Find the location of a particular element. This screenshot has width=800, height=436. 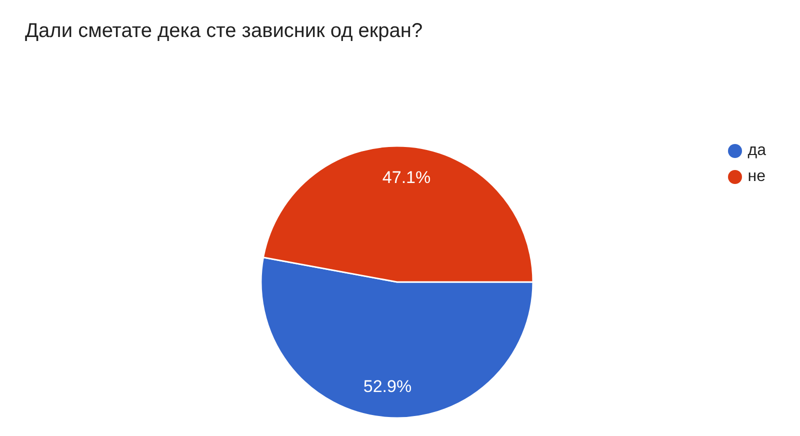

data-label: 52.9% is located at coordinates (387, 386).